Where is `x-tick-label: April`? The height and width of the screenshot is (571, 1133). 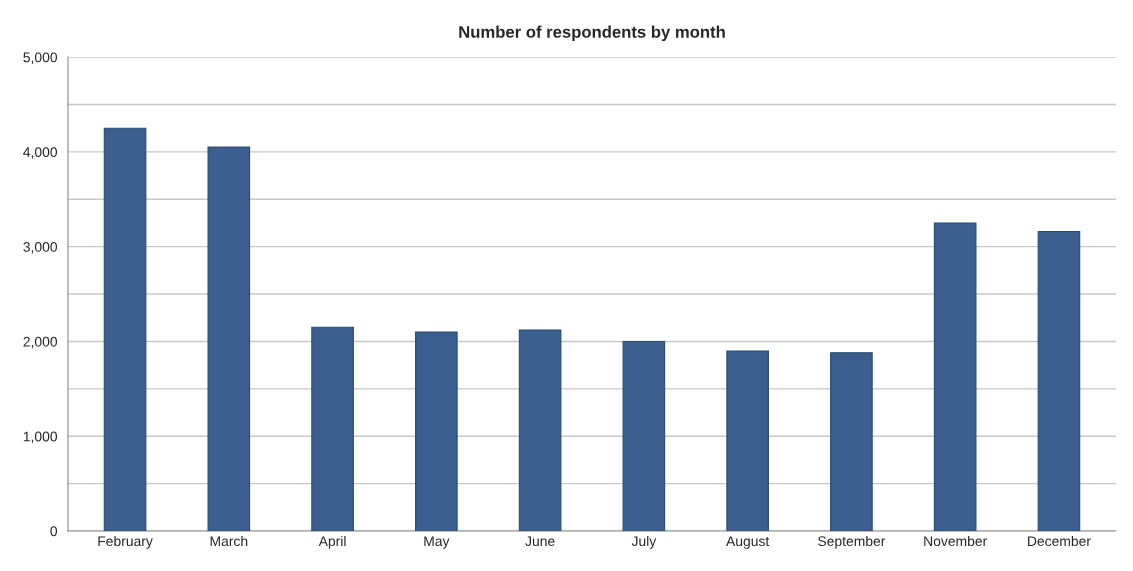
x-tick-label: April is located at coordinates (332, 542).